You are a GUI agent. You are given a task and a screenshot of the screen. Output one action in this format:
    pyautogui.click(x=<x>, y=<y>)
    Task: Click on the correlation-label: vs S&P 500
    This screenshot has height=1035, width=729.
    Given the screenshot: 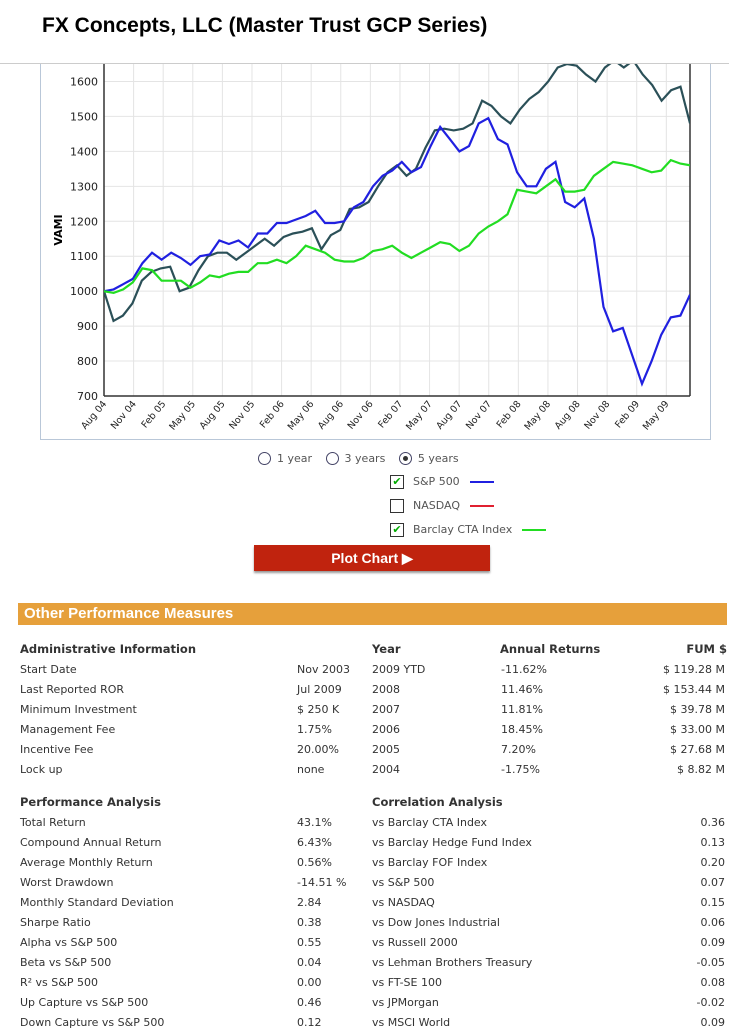 What is the action you would take?
    pyautogui.click(x=403, y=882)
    